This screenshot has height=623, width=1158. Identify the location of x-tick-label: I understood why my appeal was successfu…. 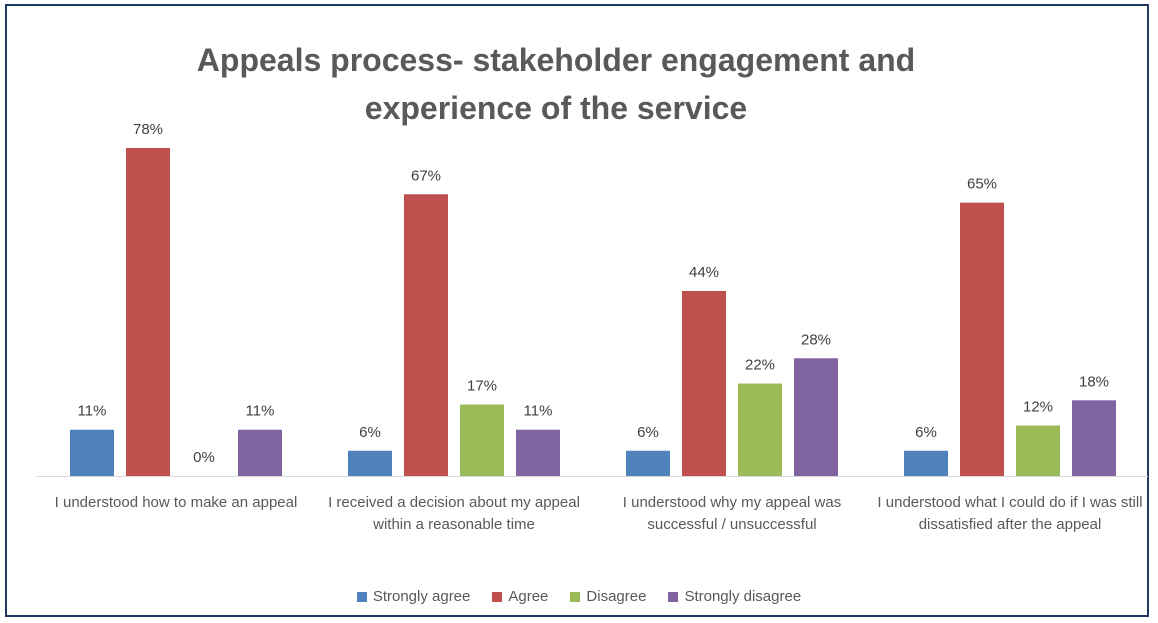
(732, 513).